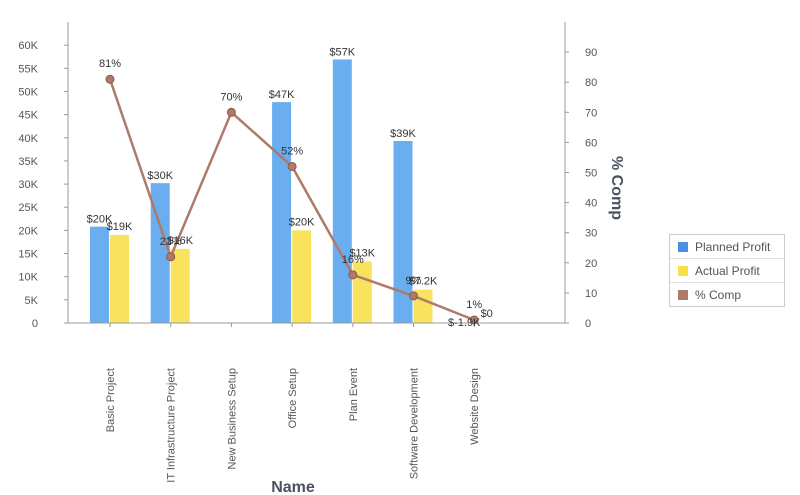 The width and height of the screenshot is (800, 495). What do you see at coordinates (293, 487) in the screenshot?
I see `x-axis-title: Name` at bounding box center [293, 487].